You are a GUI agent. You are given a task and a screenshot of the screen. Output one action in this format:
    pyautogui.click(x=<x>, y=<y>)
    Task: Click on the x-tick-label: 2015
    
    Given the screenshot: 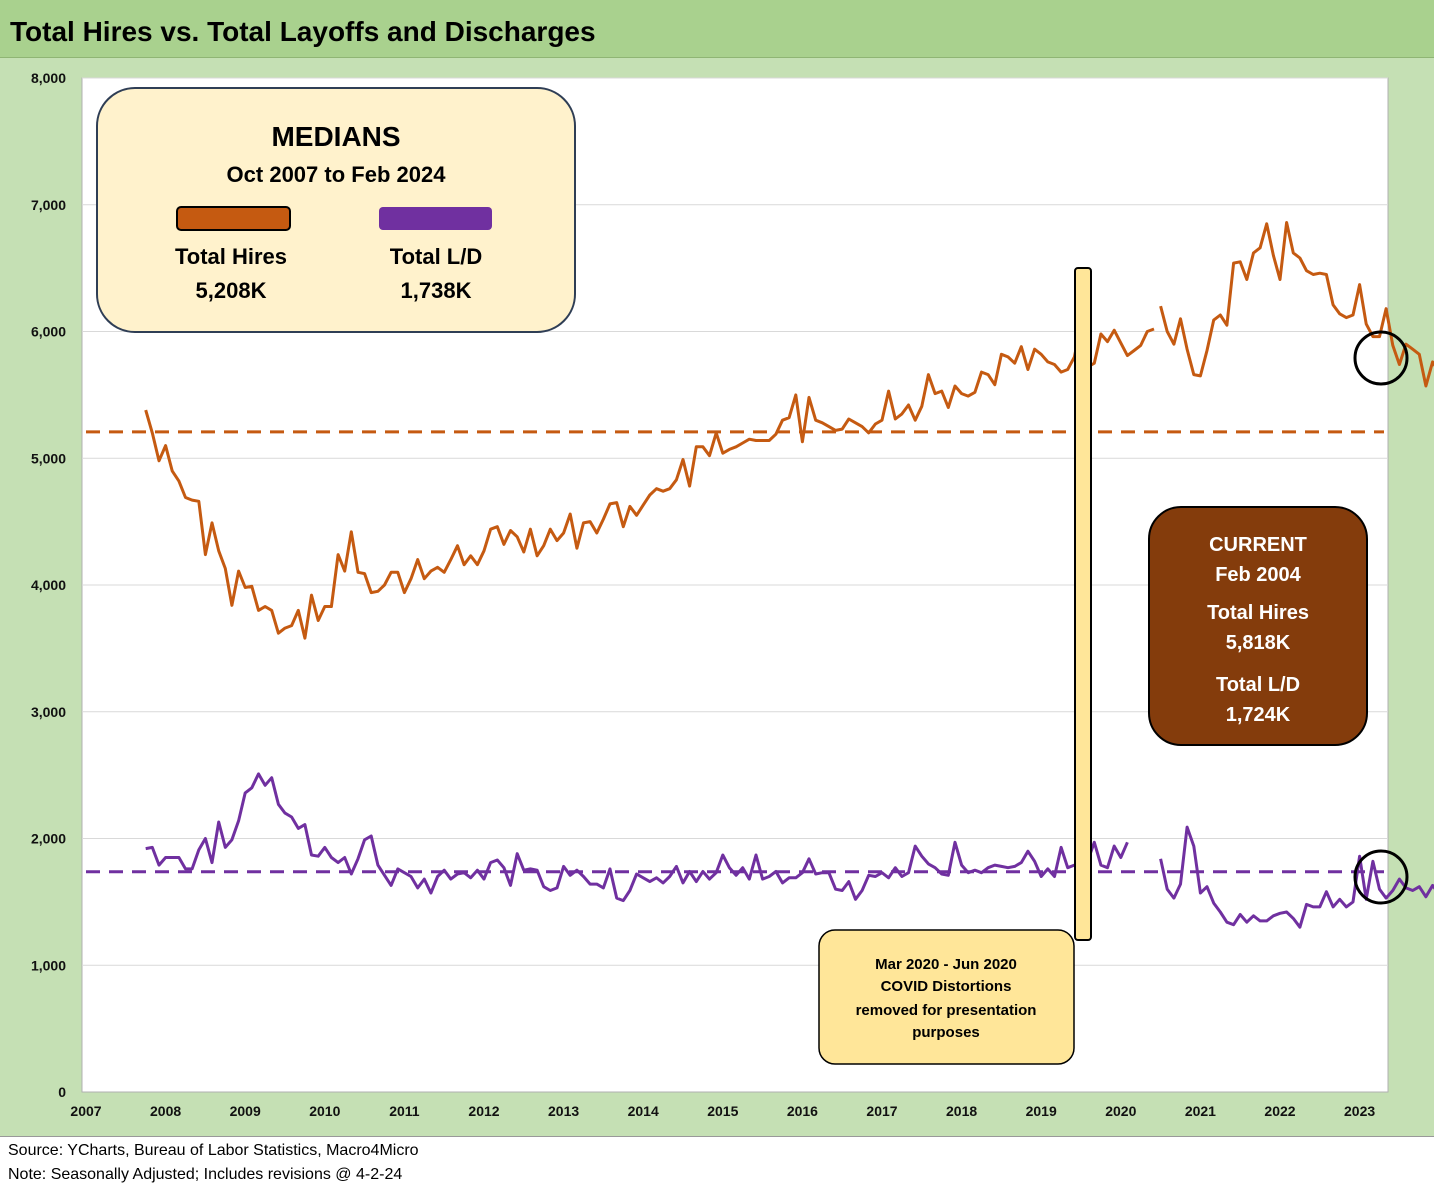 What is the action you would take?
    pyautogui.click(x=722, y=1111)
    